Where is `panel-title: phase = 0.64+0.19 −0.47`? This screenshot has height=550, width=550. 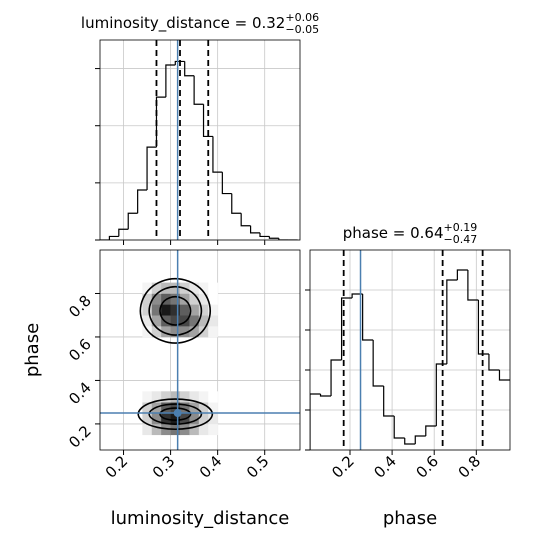
panel-title: phase = 0.64+0.19 −0.47 is located at coordinates (410, 233).